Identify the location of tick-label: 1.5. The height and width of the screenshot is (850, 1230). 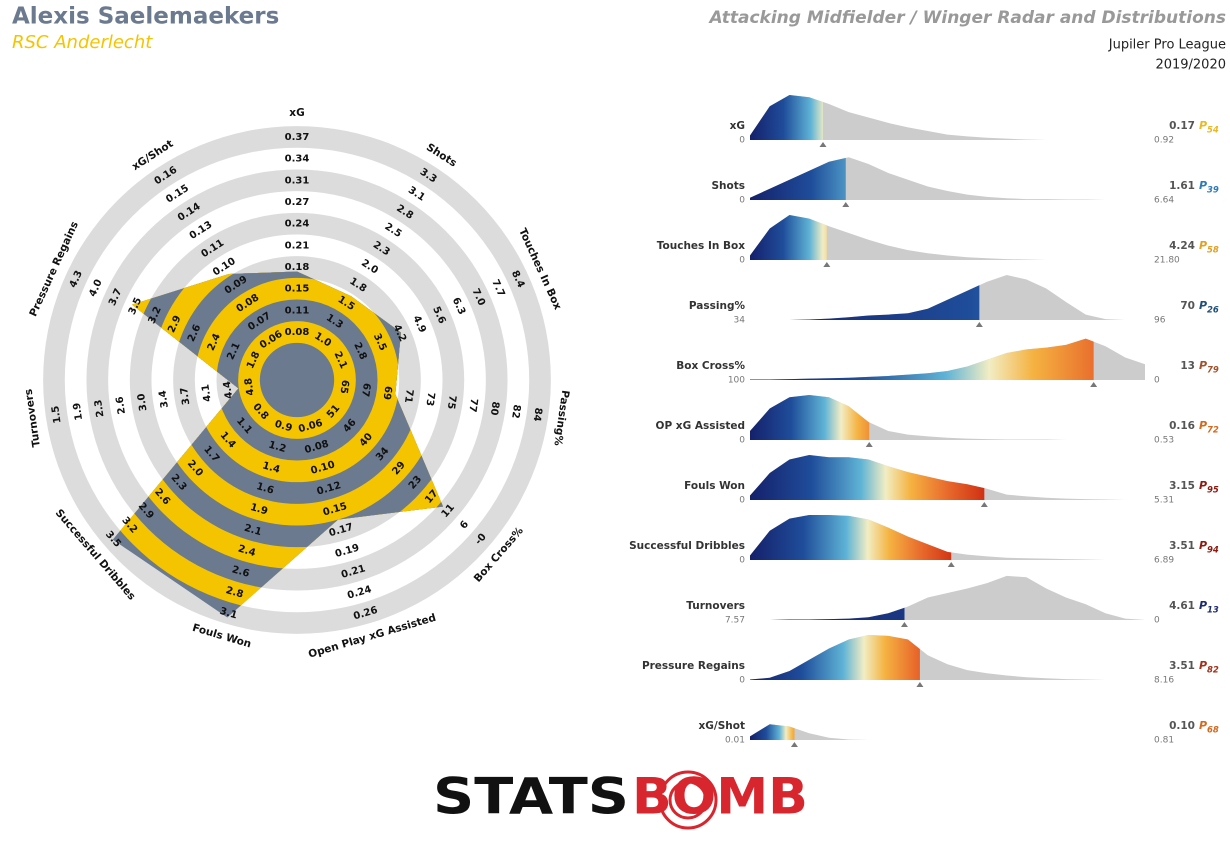
(56, 414).